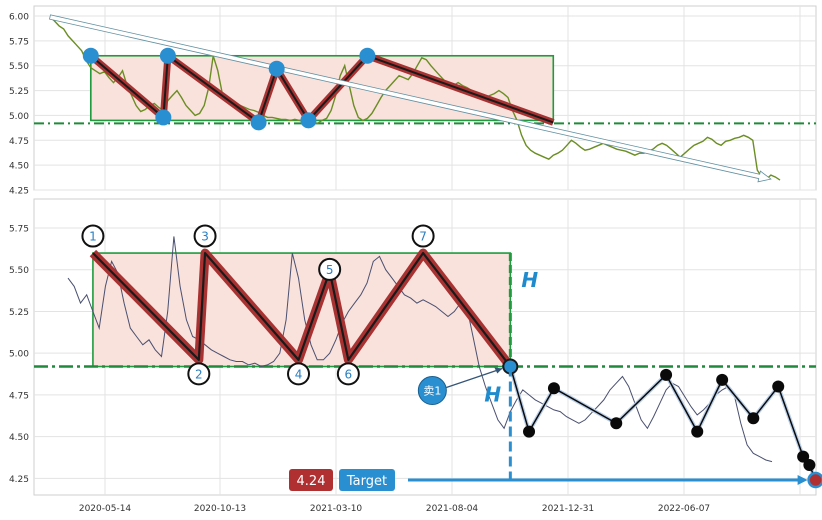 The image size is (822, 520). I want to click on pattern-point-label: 7, so click(423, 237).